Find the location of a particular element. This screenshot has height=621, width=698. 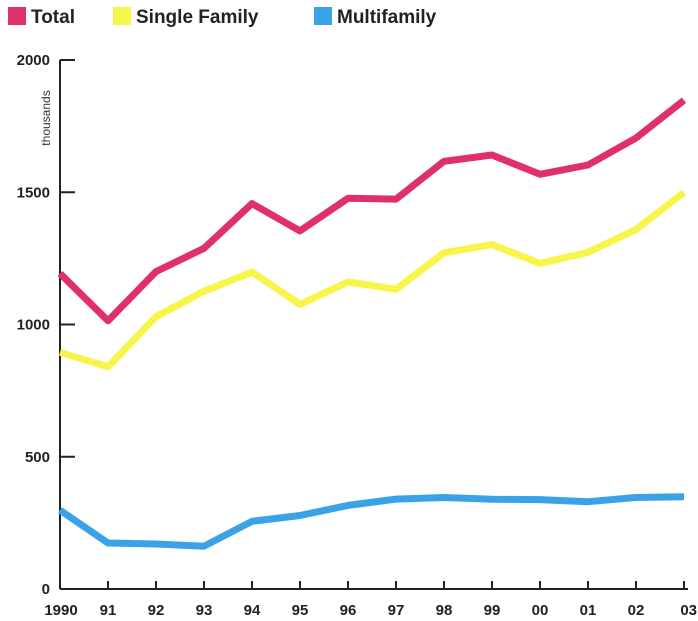

legend-label-1: Single Family is located at coordinates (197, 17).